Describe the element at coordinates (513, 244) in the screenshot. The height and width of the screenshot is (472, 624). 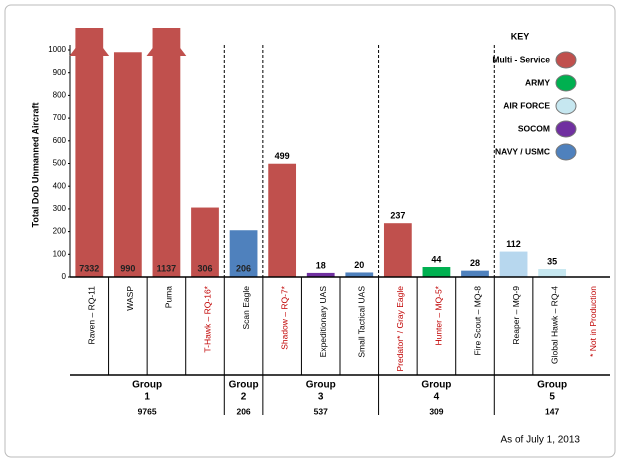
I see `value-label: 112` at that location.